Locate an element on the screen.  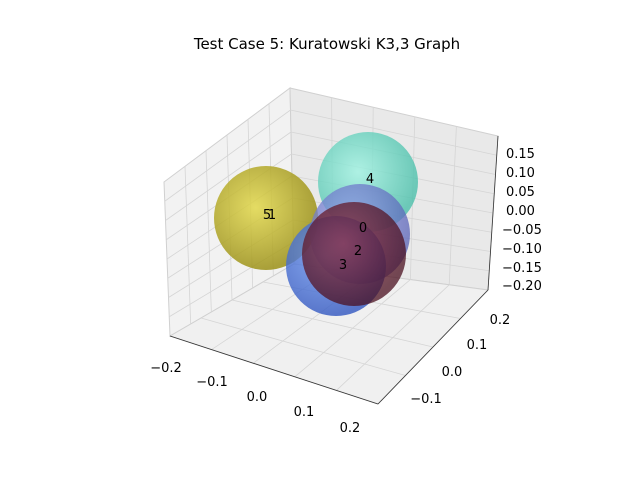
z-tick-label: −0.15 is located at coordinates (522, 268).